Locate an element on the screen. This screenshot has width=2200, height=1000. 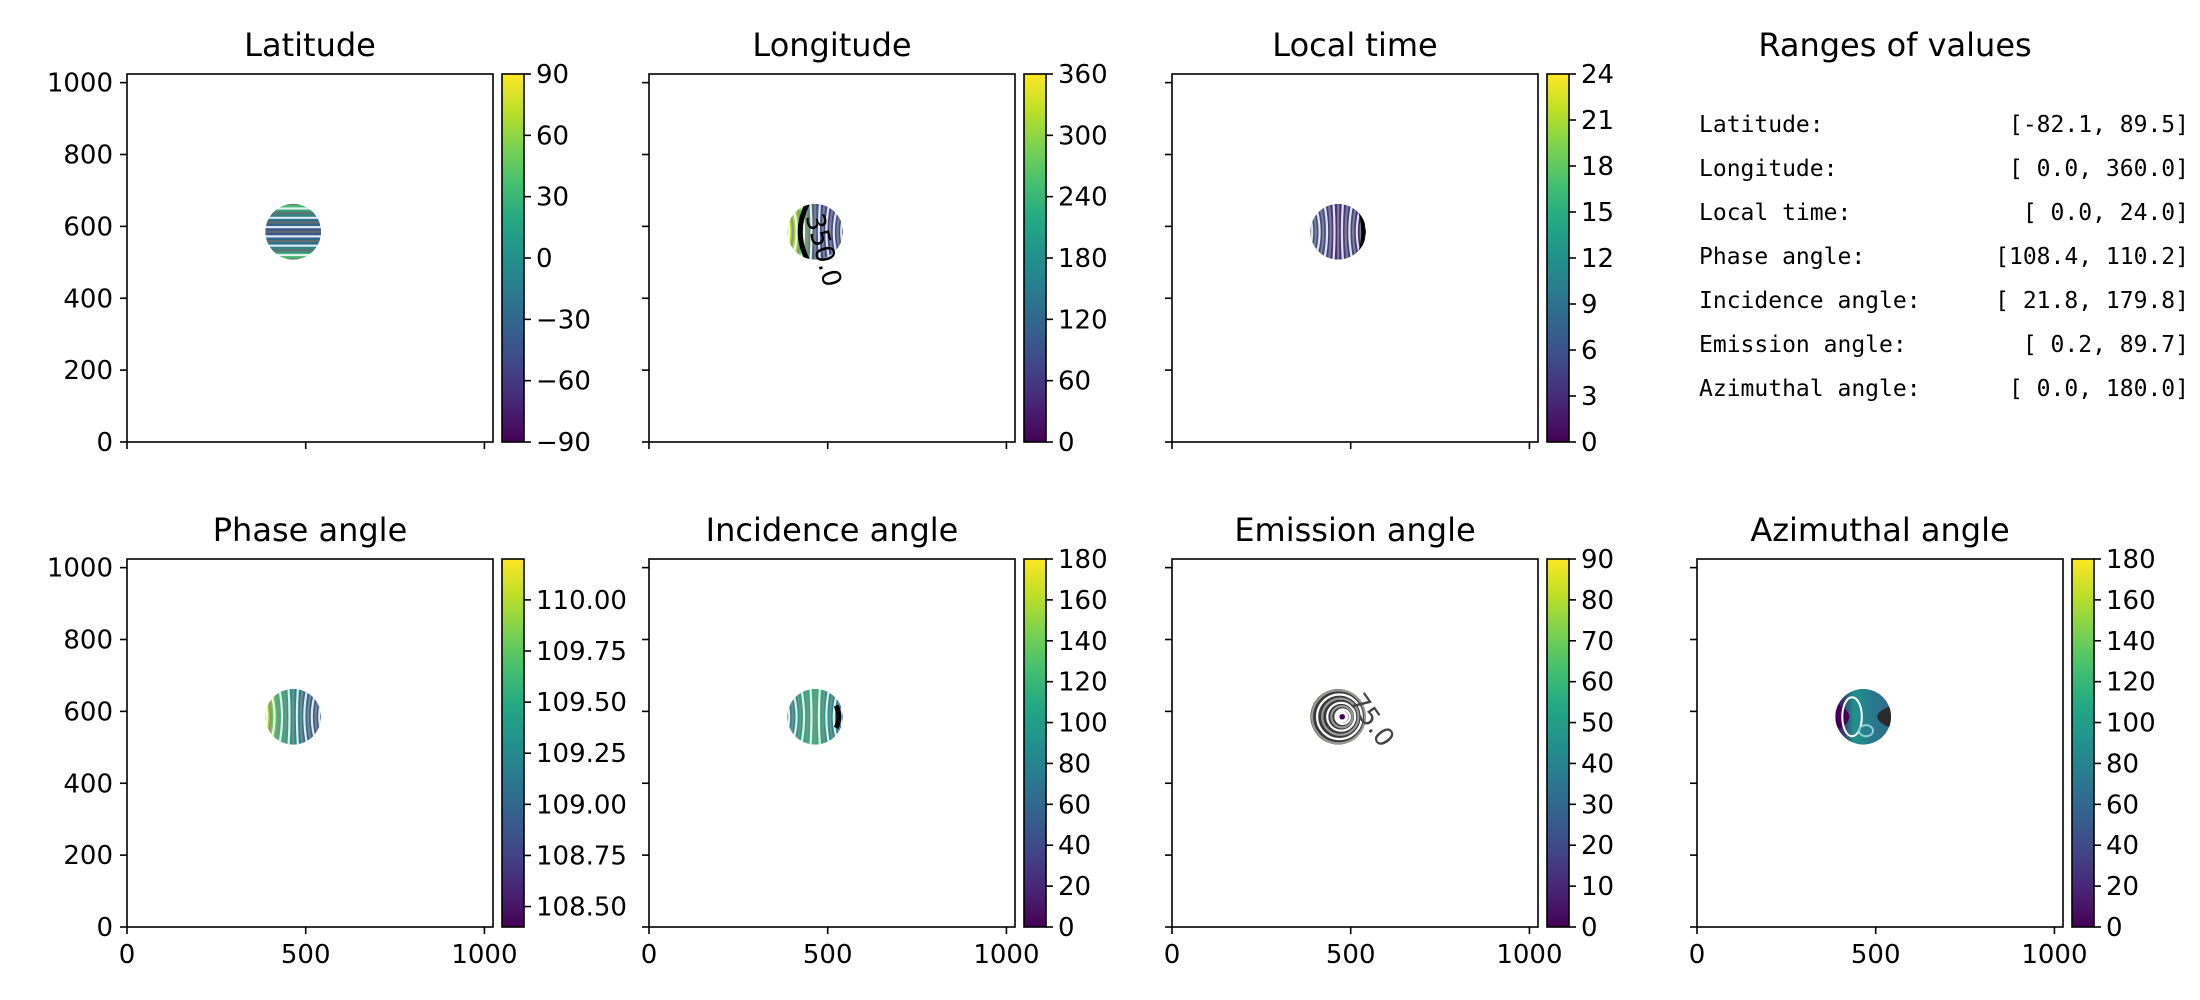
range-label: Azimuthal angle: is located at coordinates (1810, 389).